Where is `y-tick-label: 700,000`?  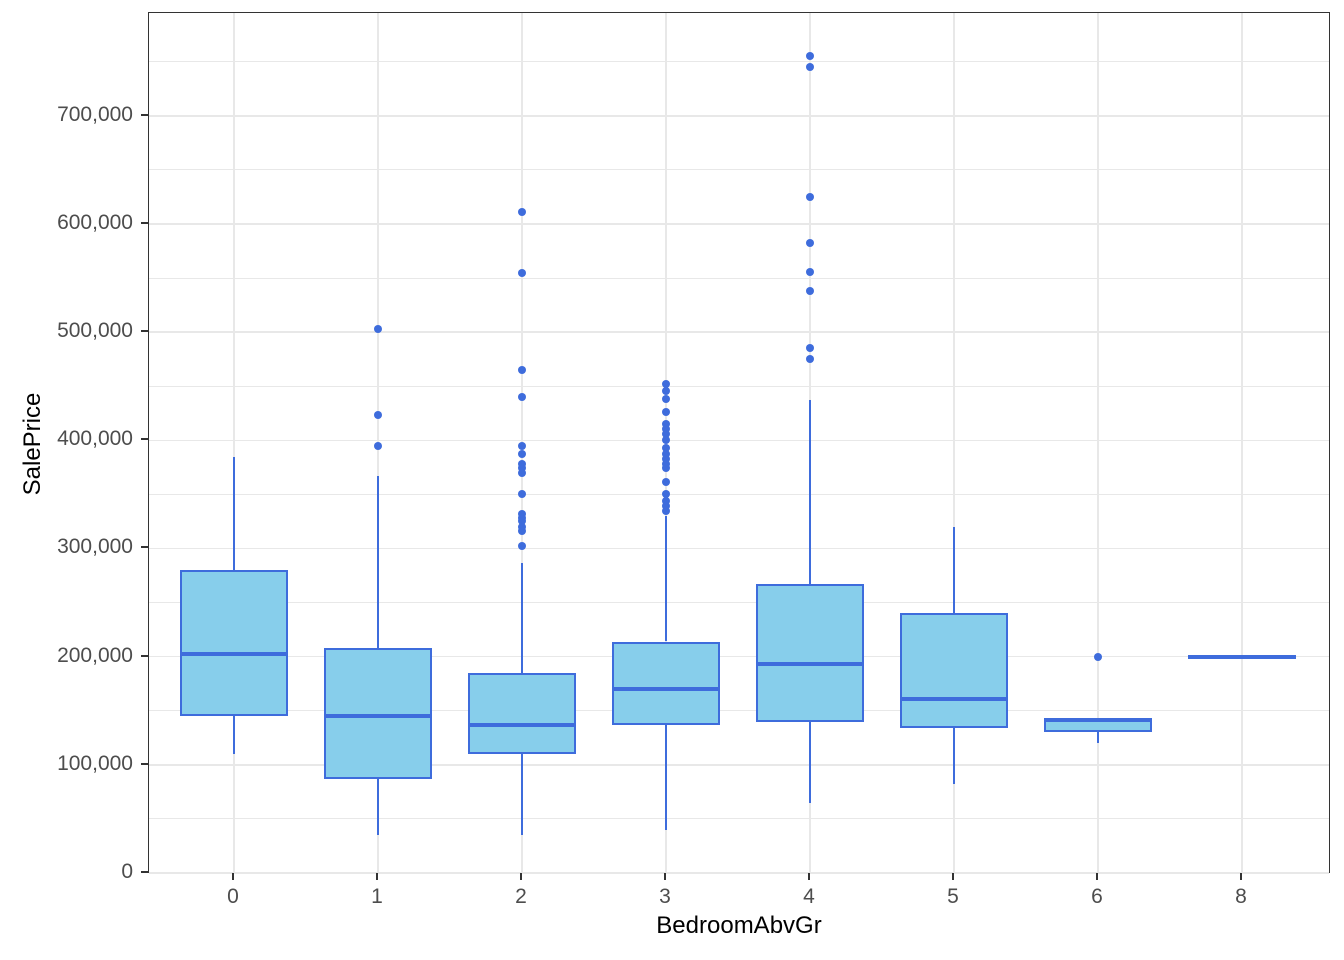
y-tick-label: 700,000 is located at coordinates (95, 114).